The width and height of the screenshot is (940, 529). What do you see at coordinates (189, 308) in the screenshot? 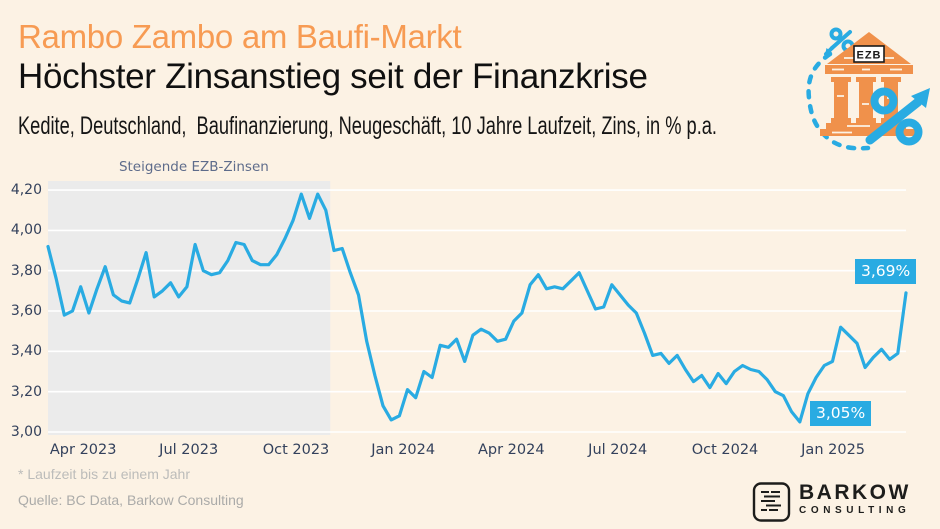
I see `shaded-region` at bounding box center [189, 308].